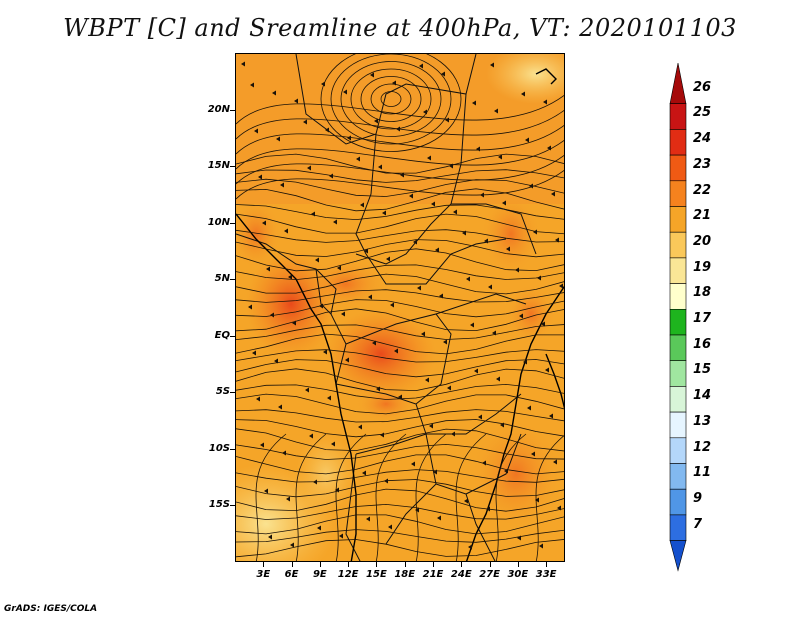 The height and width of the screenshot is (618, 800). I want to click on wbpt-cool-northeast, so click(525, 79).